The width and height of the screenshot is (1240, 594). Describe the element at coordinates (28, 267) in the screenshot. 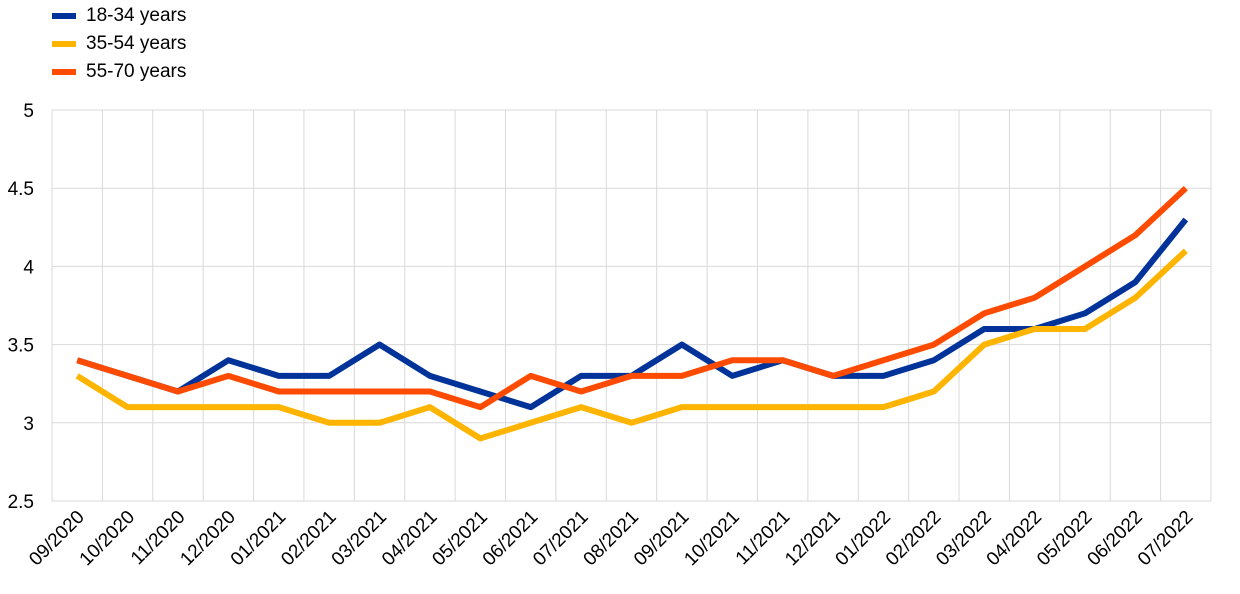

I see `y-tick-label: 4` at that location.